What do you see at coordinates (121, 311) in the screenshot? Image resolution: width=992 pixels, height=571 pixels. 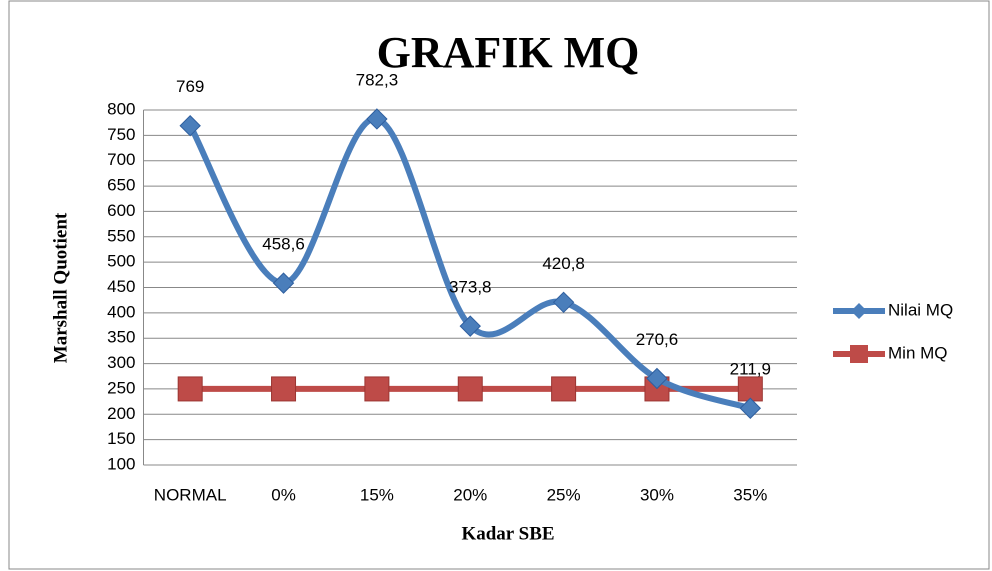 I see `y-tick-label: 400` at bounding box center [121, 311].